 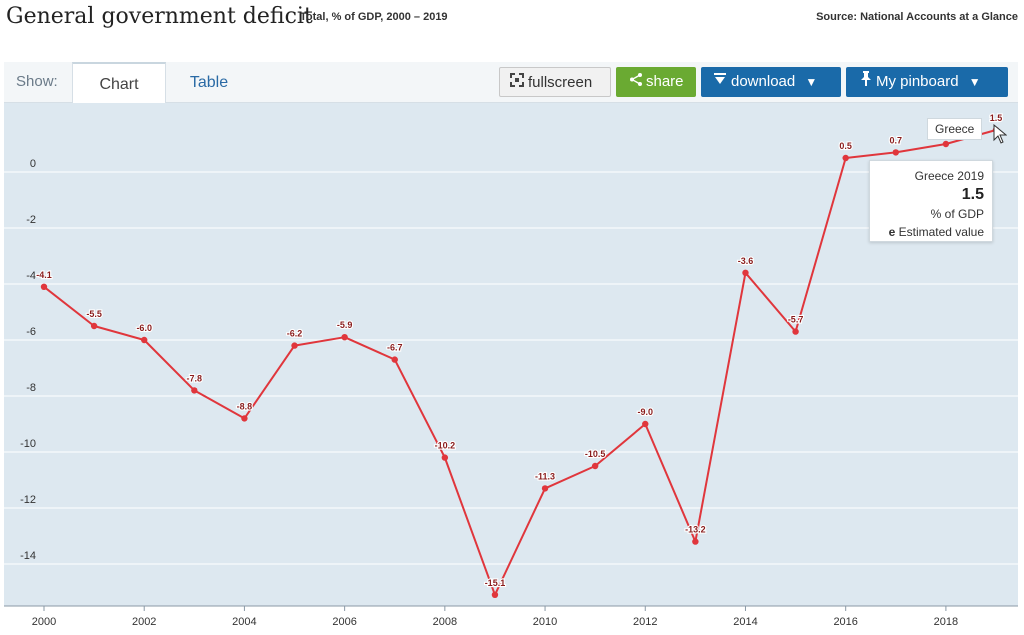 What do you see at coordinates (745, 622) in the screenshot?
I see `x-tick-label: 2014` at bounding box center [745, 622].